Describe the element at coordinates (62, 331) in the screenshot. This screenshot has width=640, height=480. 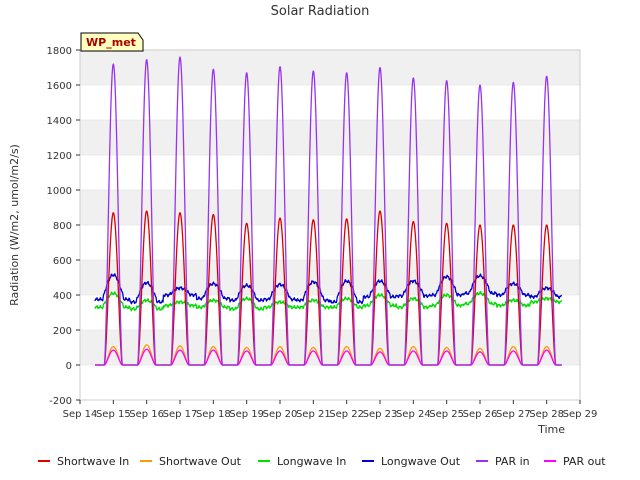
I see `y-tick-label: 200` at that location.